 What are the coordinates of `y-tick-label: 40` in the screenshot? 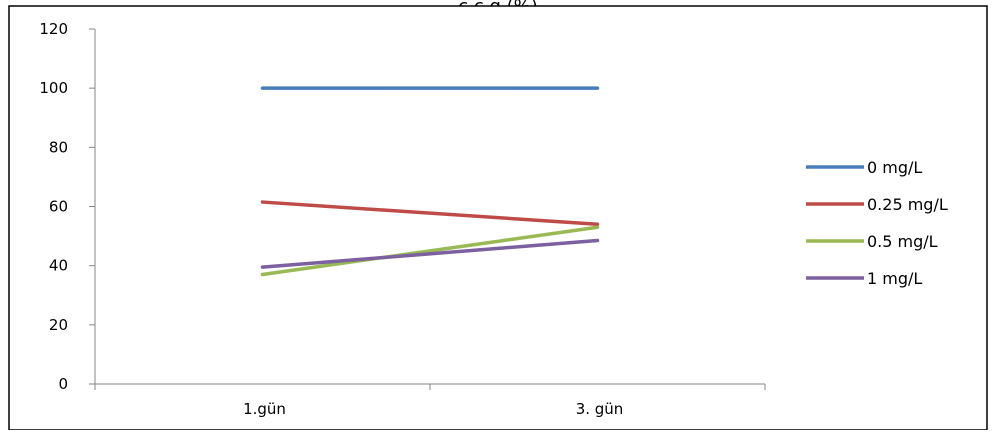 It's located at (58, 266).